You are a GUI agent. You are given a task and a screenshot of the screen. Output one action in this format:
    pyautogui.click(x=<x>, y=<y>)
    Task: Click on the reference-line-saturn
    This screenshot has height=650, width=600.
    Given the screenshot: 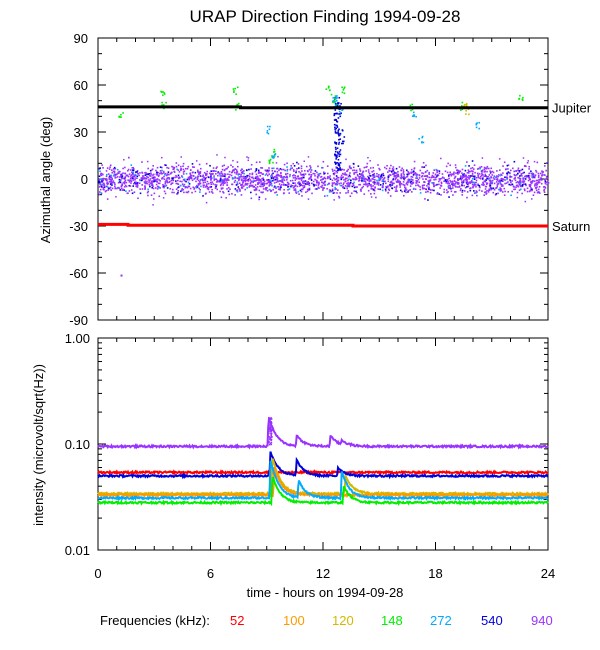 What is the action you would take?
    pyautogui.click(x=323, y=225)
    